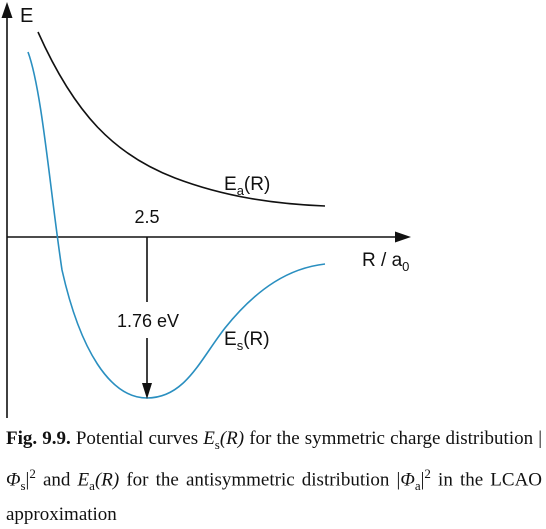  I want to click on x-axis-label: R / a0, so click(385, 262).